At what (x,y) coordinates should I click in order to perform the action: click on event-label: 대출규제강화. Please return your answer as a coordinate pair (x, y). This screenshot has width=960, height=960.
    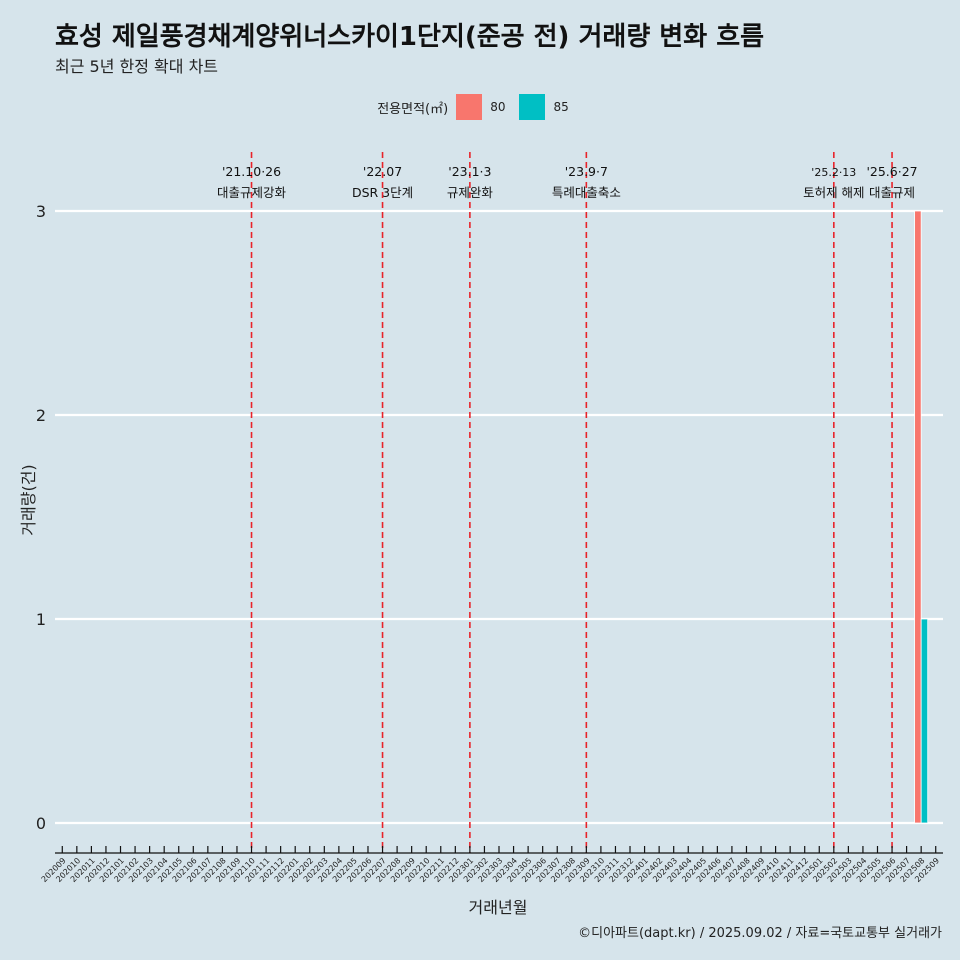
    Looking at the image, I should click on (252, 192).